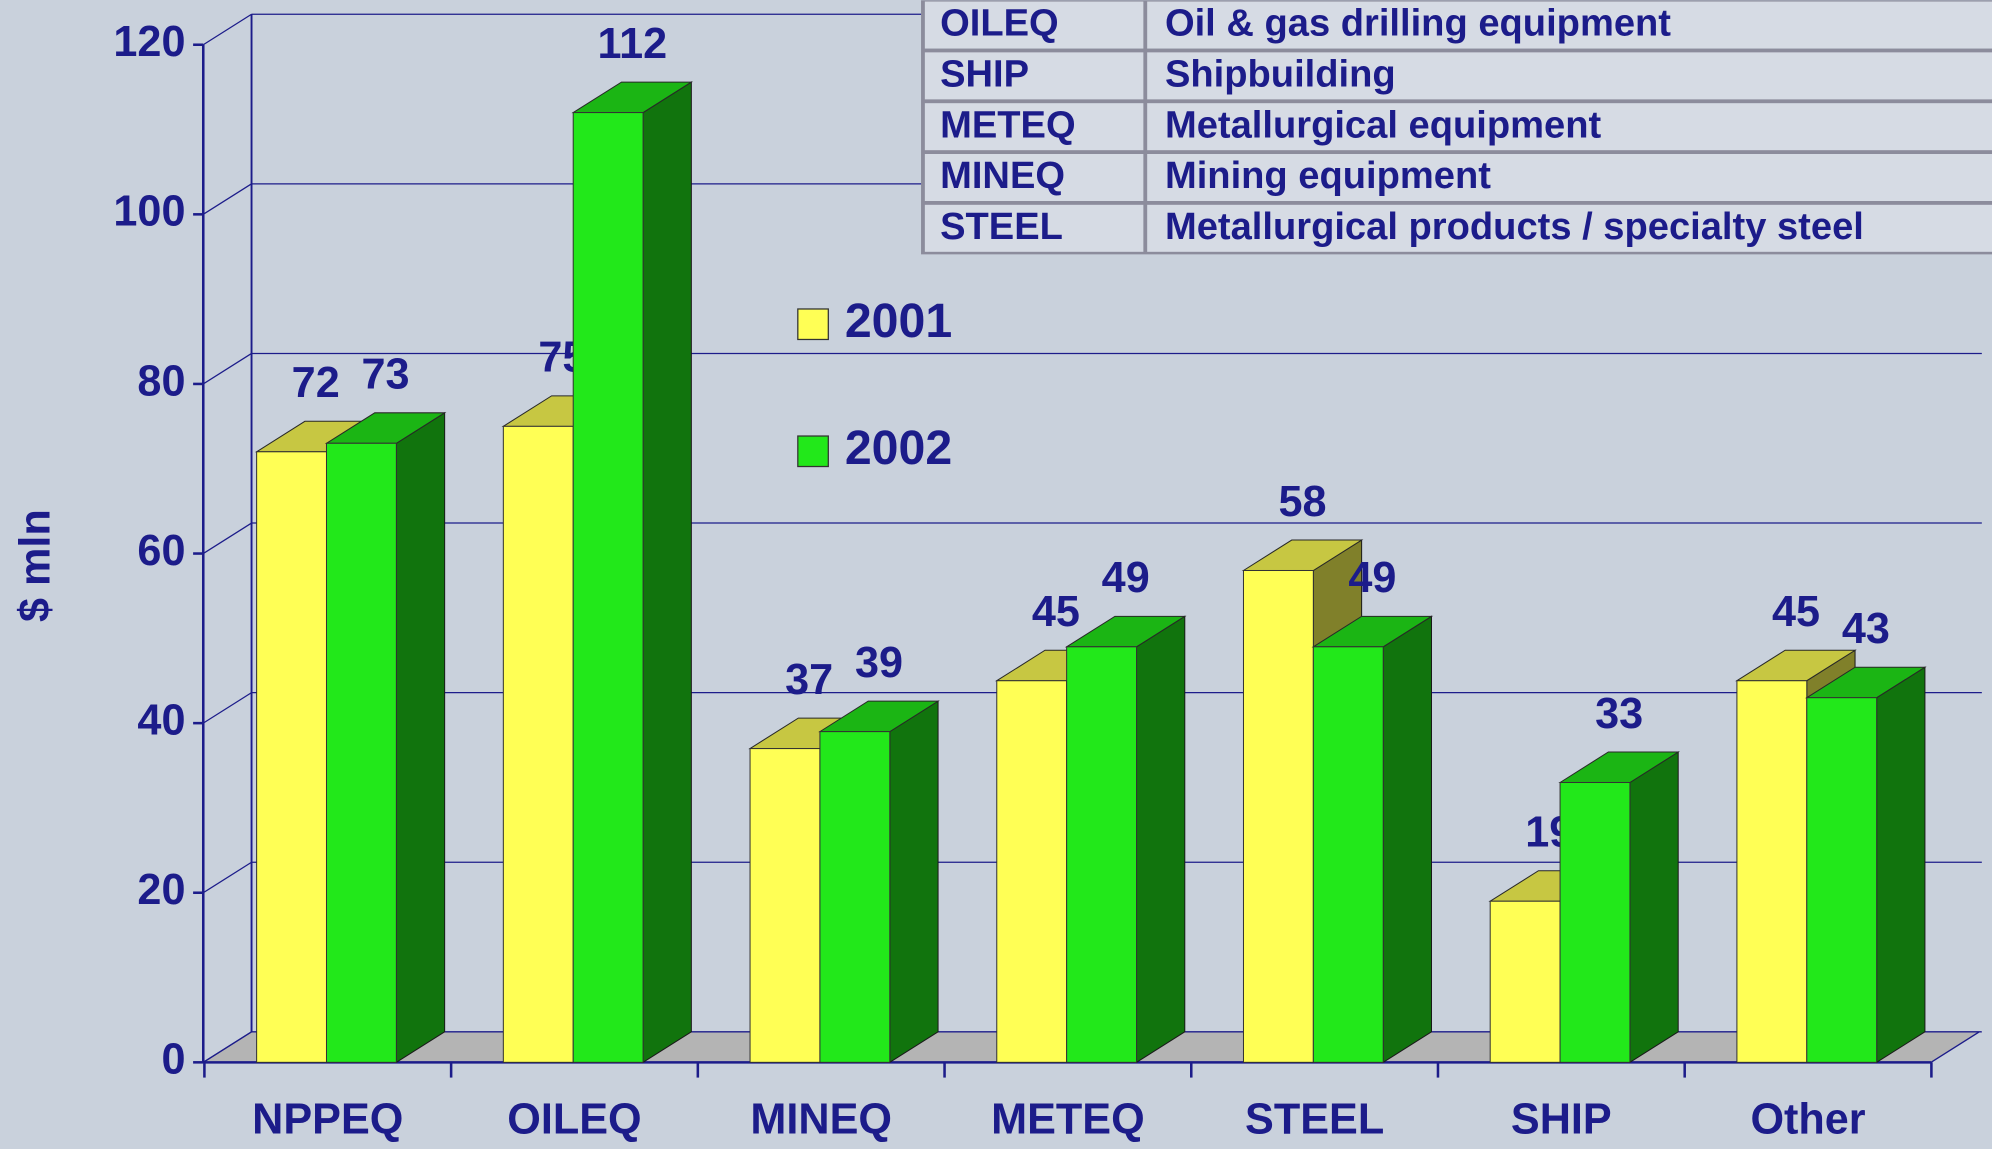 The width and height of the screenshot is (1992, 1149). What do you see at coordinates (161, 721) in the screenshot?
I see `y-tick-label: 40` at bounding box center [161, 721].